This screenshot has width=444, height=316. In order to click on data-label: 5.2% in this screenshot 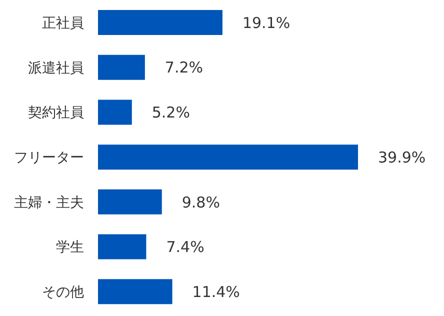, I will do `click(171, 113)`.